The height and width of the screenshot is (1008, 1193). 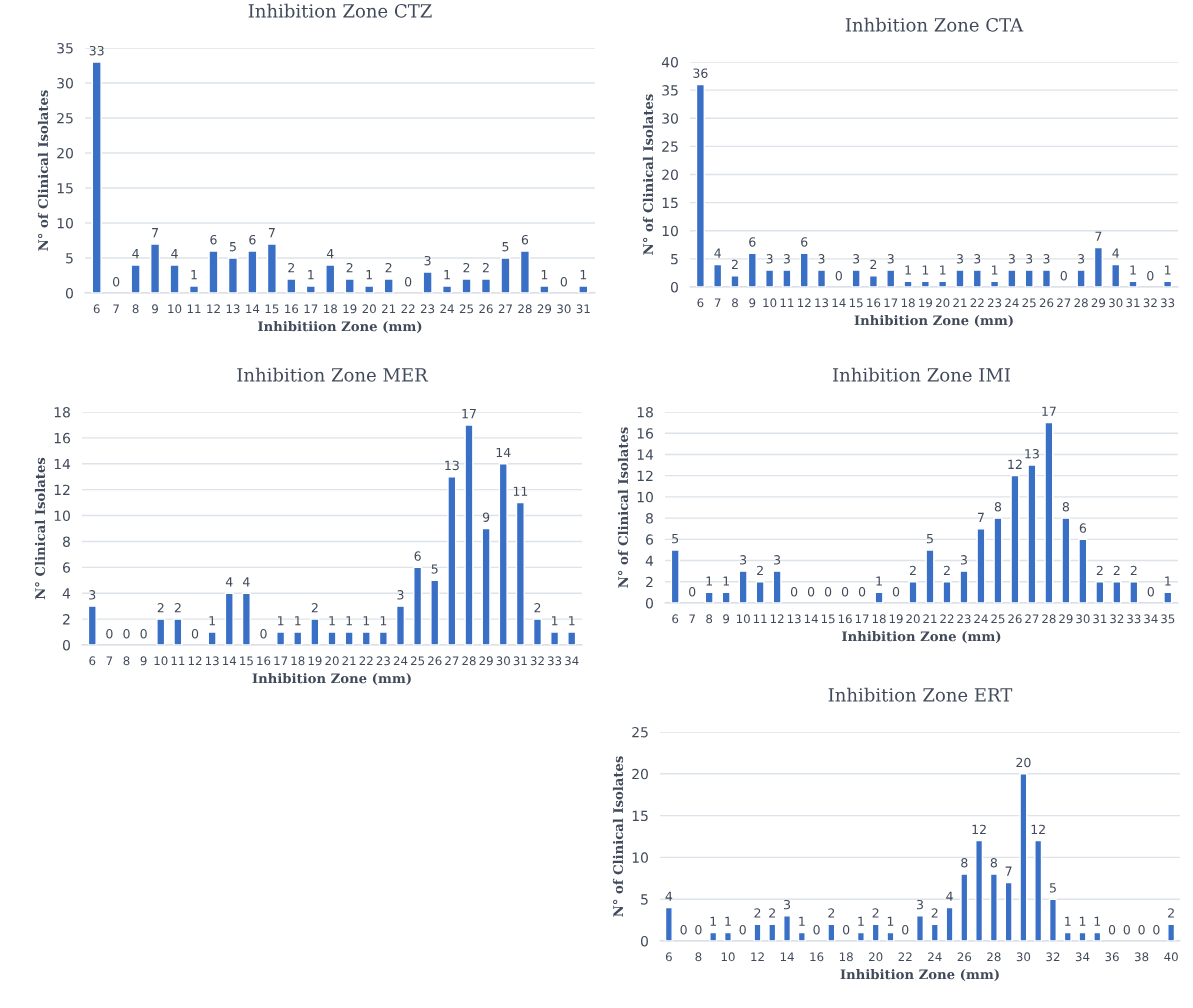 What do you see at coordinates (178, 661) in the screenshot?
I see `x-tick-label: 11` at bounding box center [178, 661].